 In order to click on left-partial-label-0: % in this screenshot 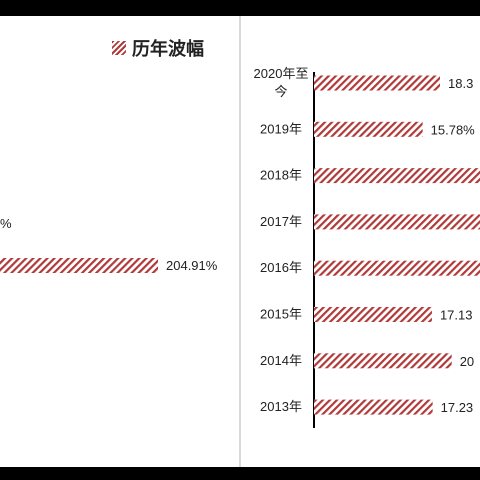, I will do `click(6, 223)`.